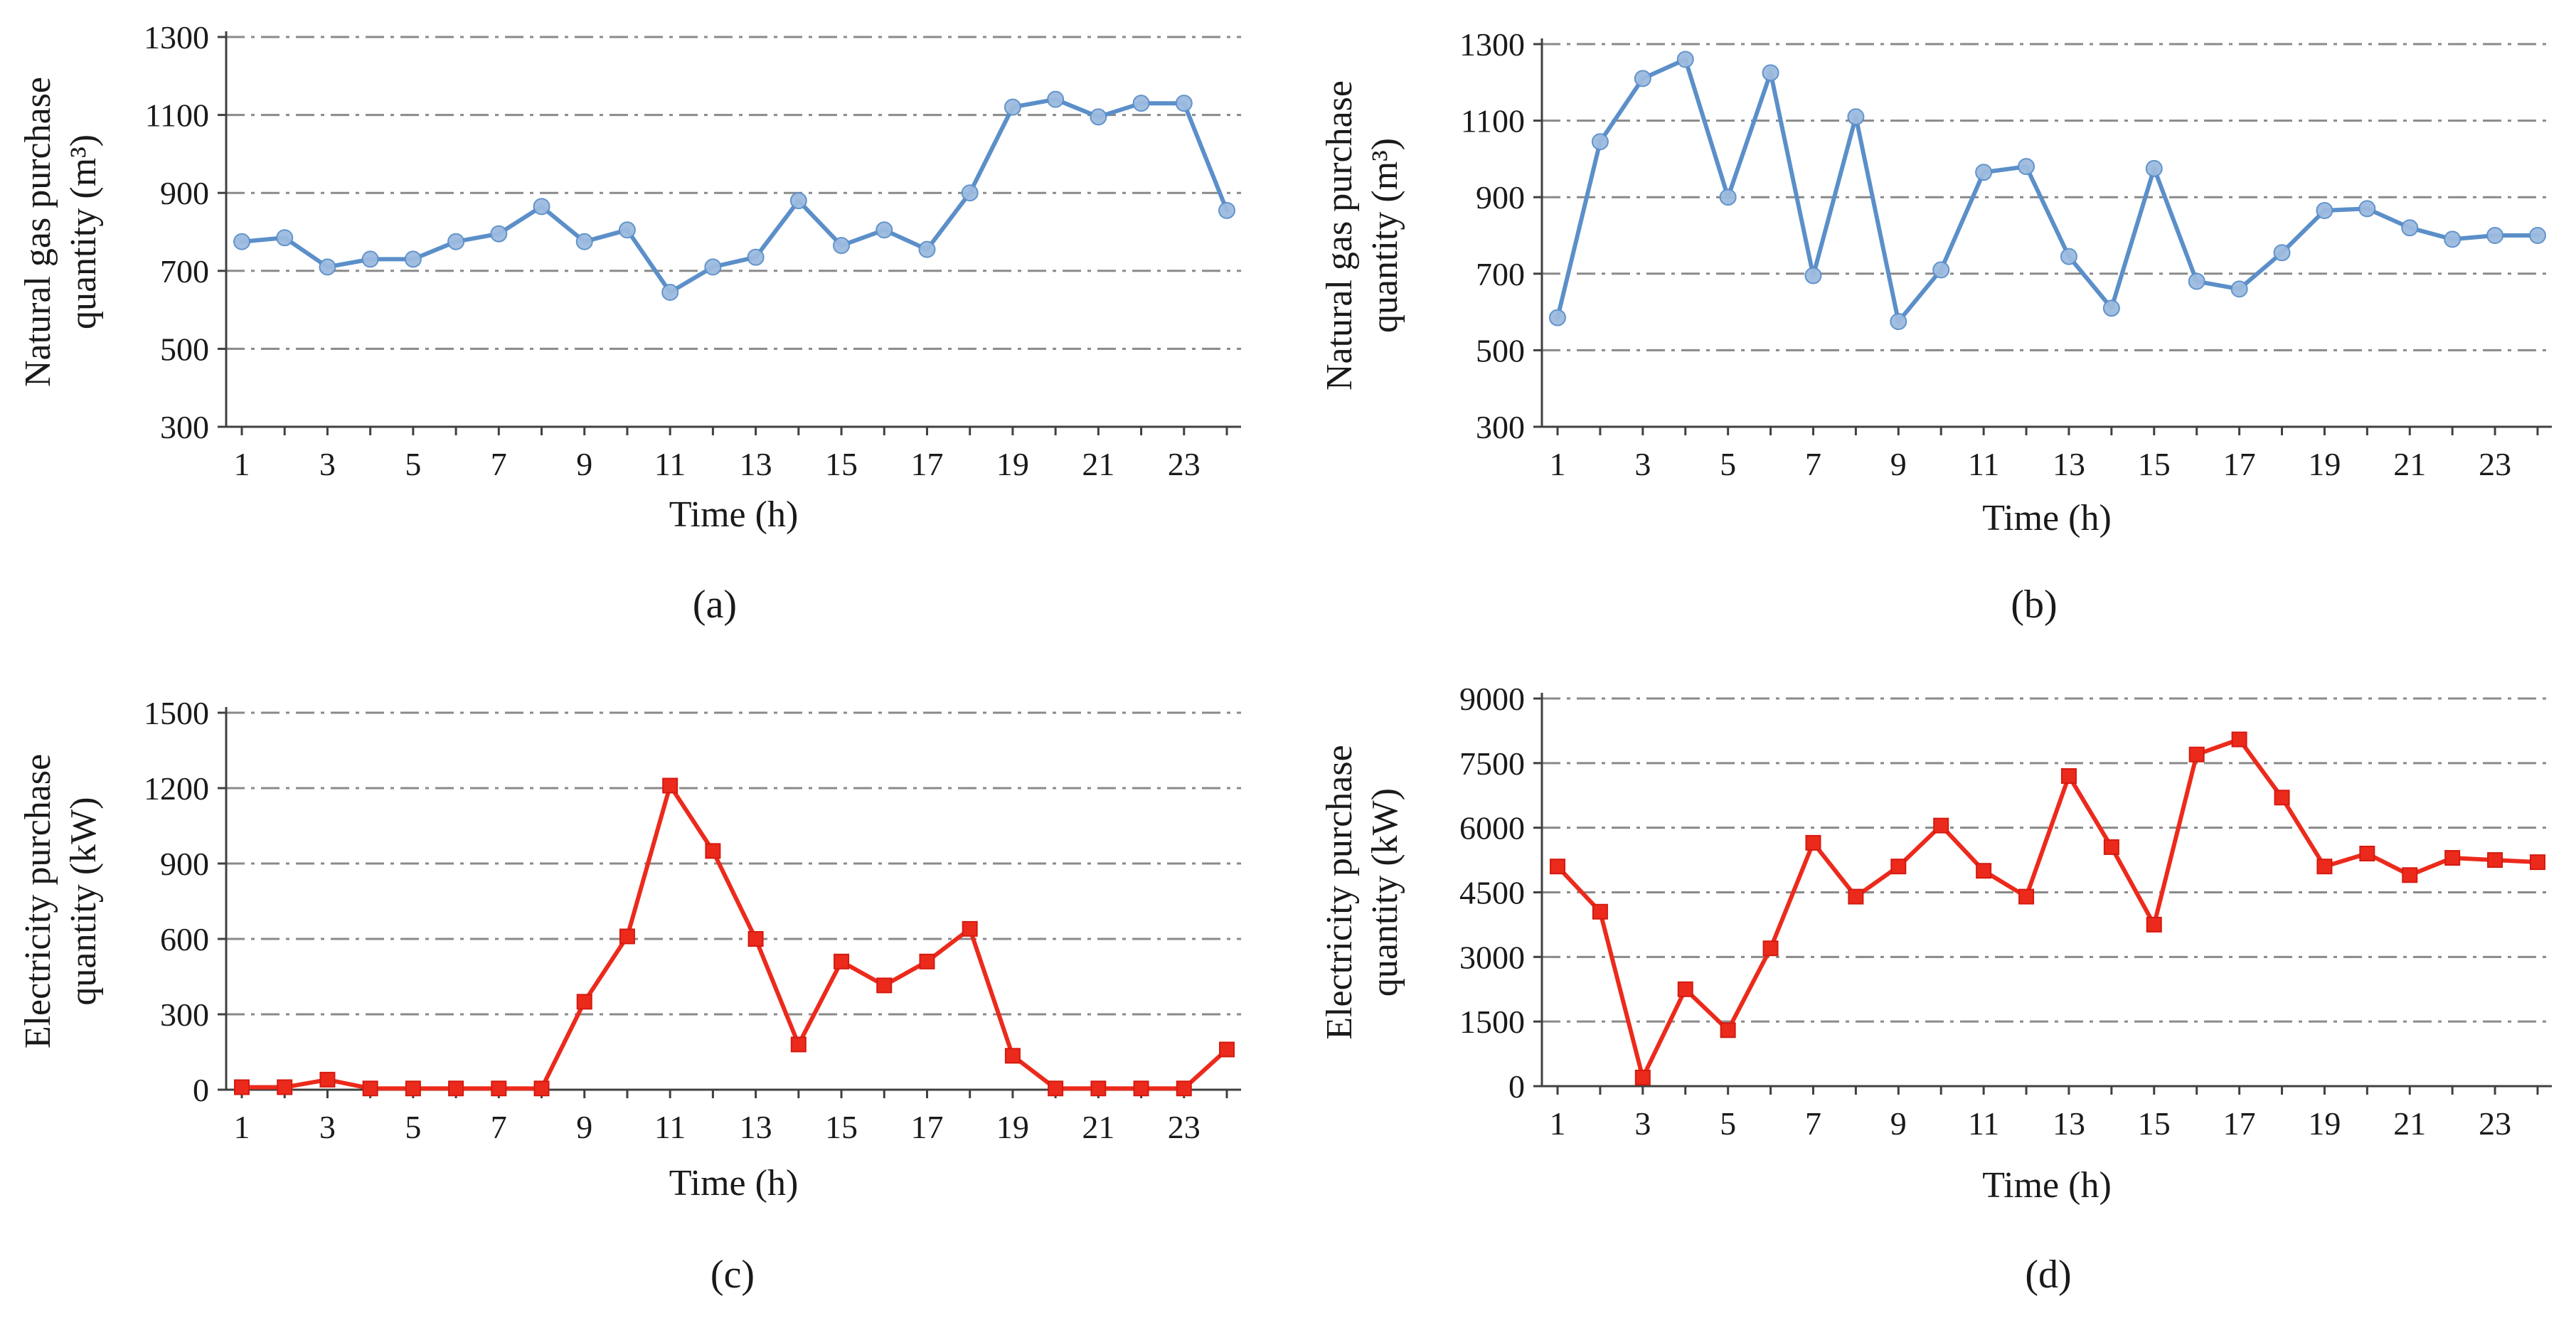 The height and width of the screenshot is (1328, 2576). Describe the element at coordinates (1728, 464) in the screenshot. I see `x-tick-label: 5` at that location.